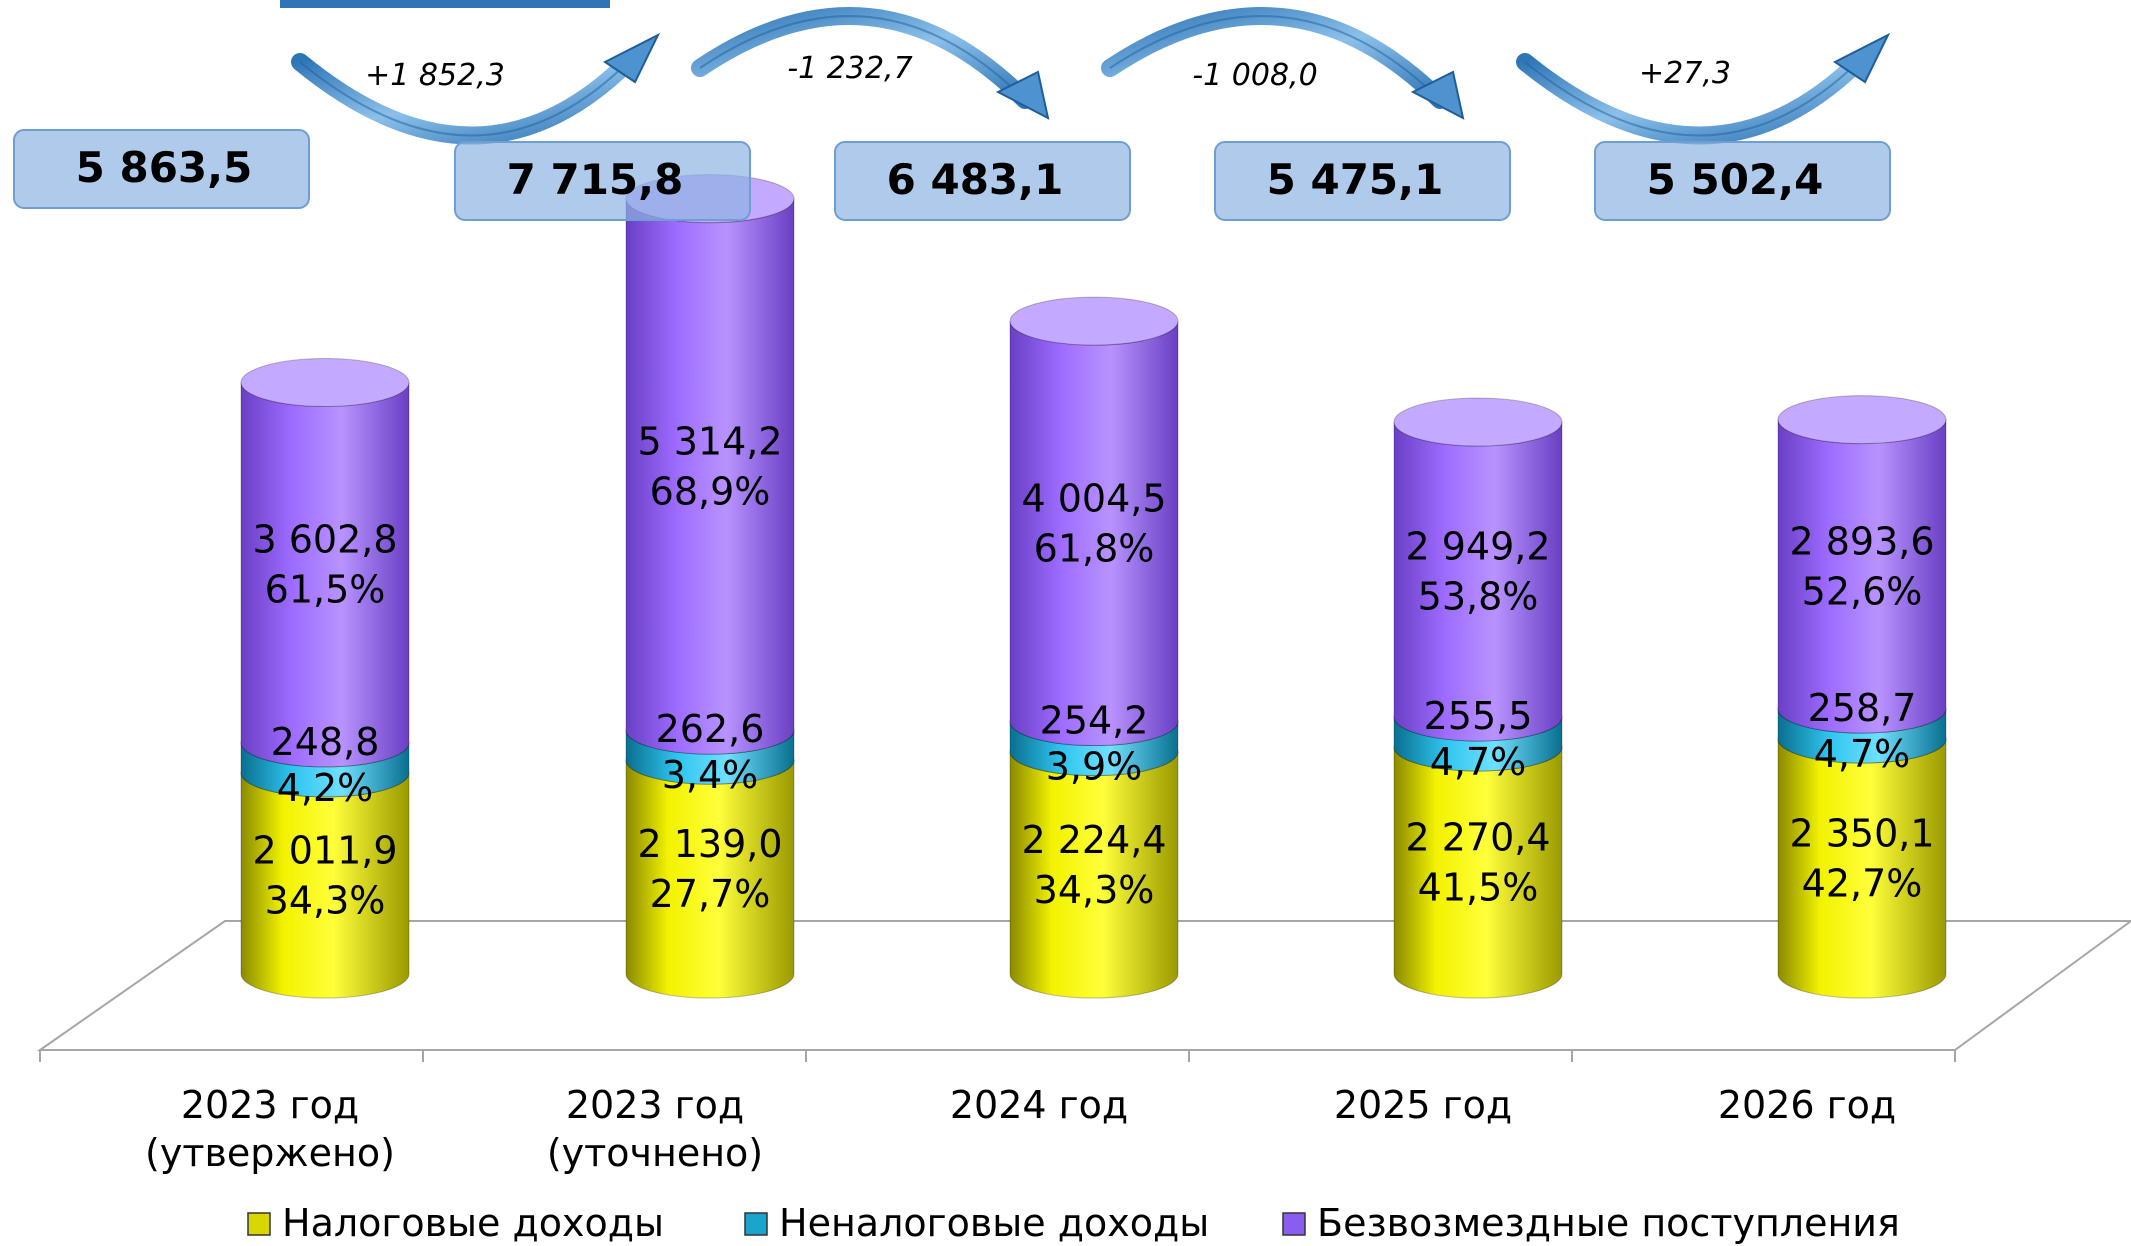  What do you see at coordinates (325, 900) in the screenshot?
I see `data-label-percent-tax-0: 34,3%` at bounding box center [325, 900].